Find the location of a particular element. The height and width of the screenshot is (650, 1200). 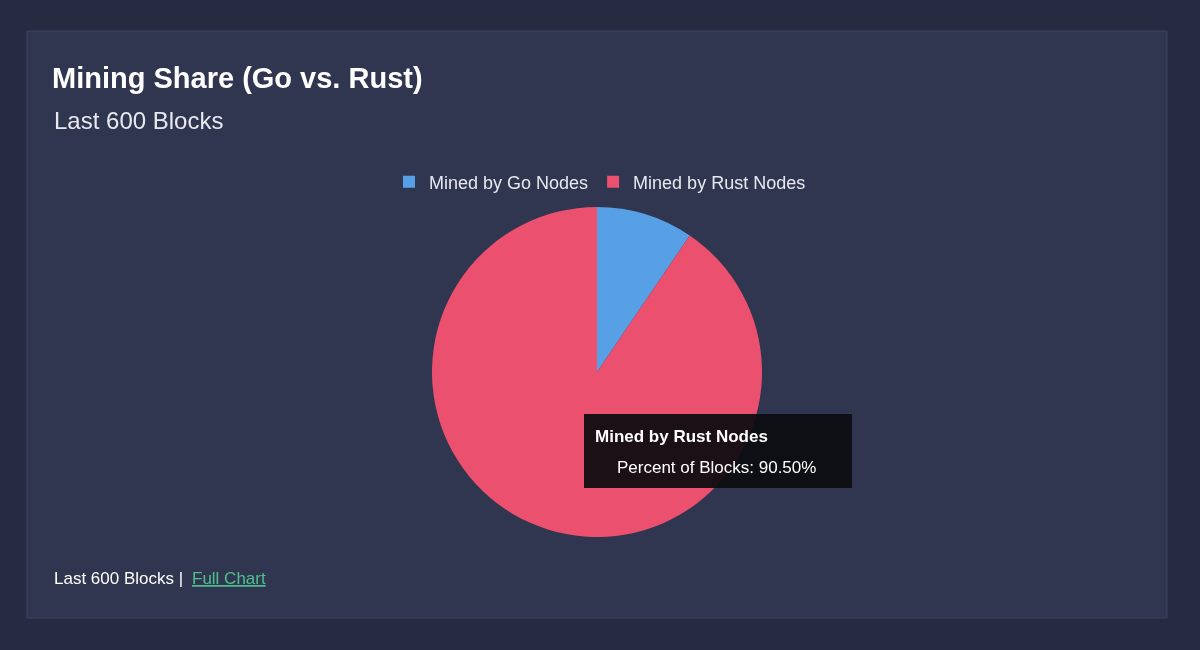

chart-title: Mining Share (Go vs. Rust) is located at coordinates (237, 78).